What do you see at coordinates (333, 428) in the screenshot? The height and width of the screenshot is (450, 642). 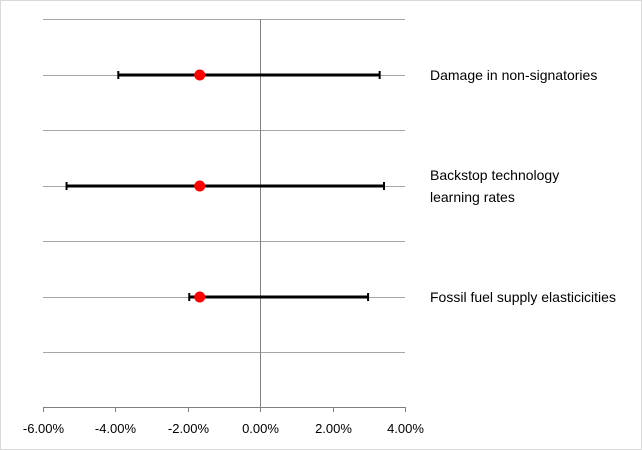 I see `x-tick-label: 2.00%` at bounding box center [333, 428].